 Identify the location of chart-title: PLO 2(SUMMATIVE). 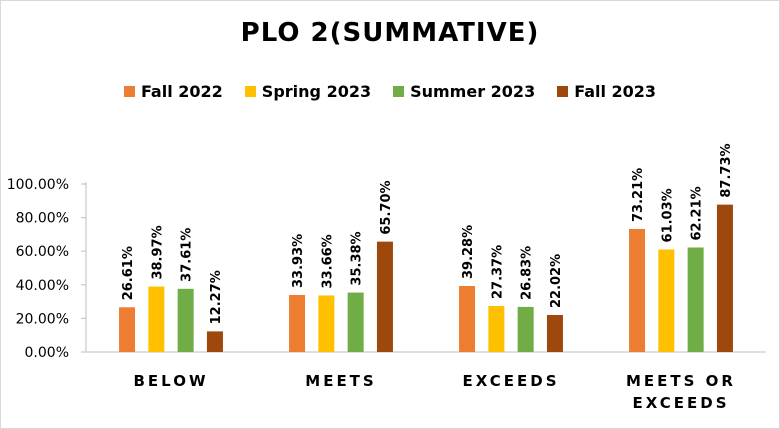
(390, 33).